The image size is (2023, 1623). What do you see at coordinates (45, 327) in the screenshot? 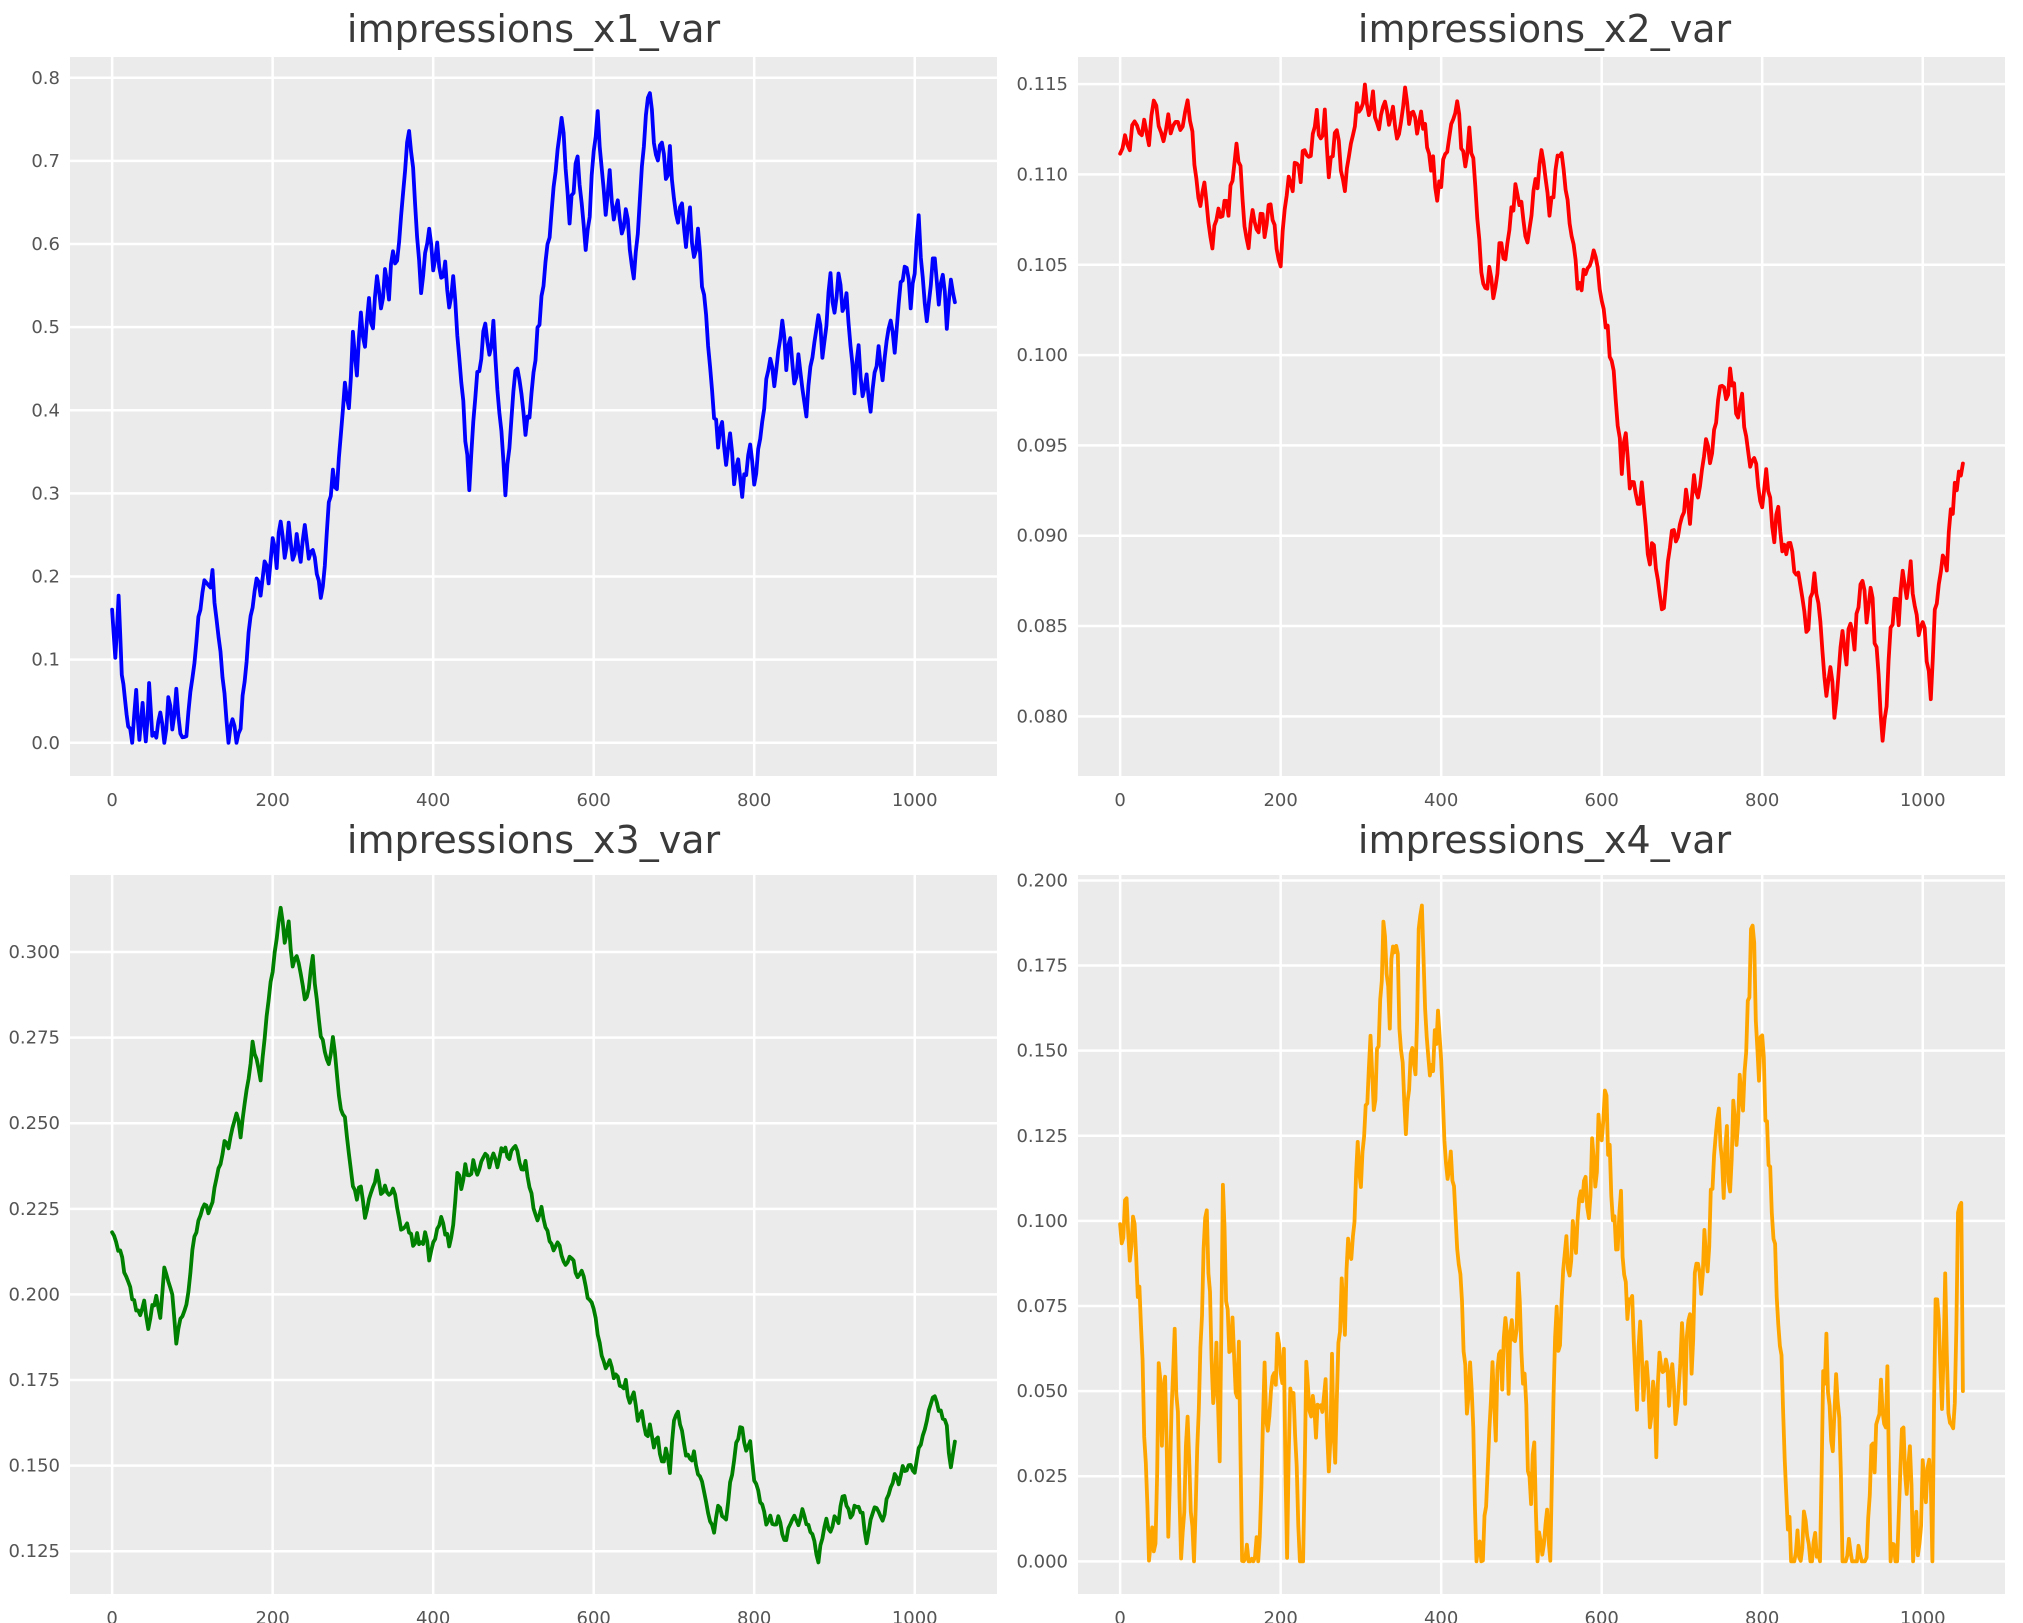
I see `svg-text: 0.5` at bounding box center [45, 327].